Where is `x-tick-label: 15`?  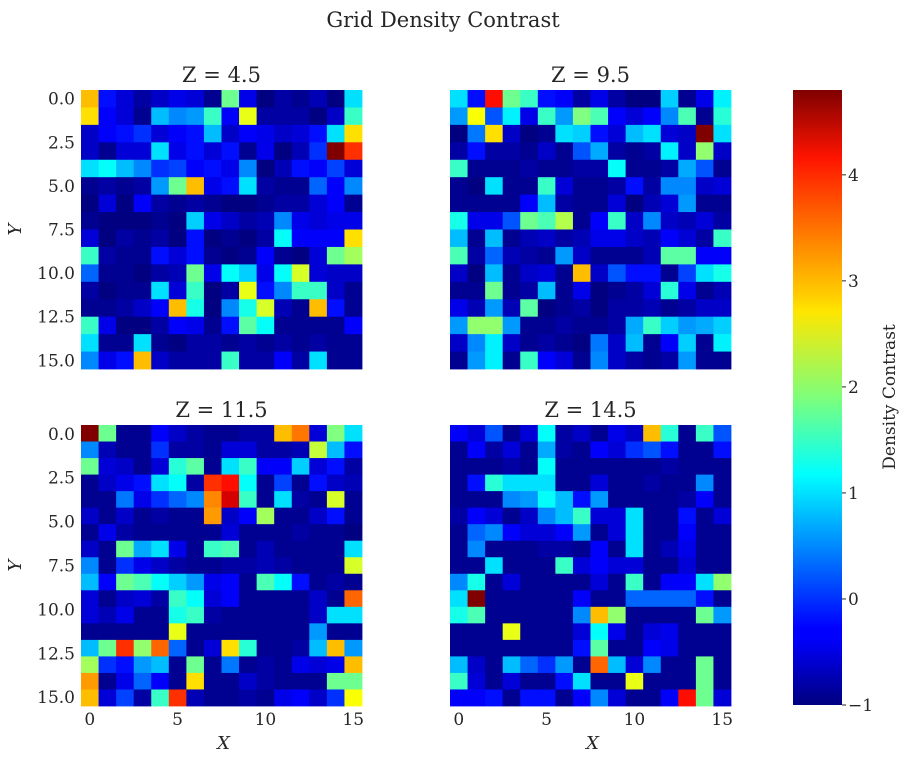
x-tick-label: 15 is located at coordinates (722, 720).